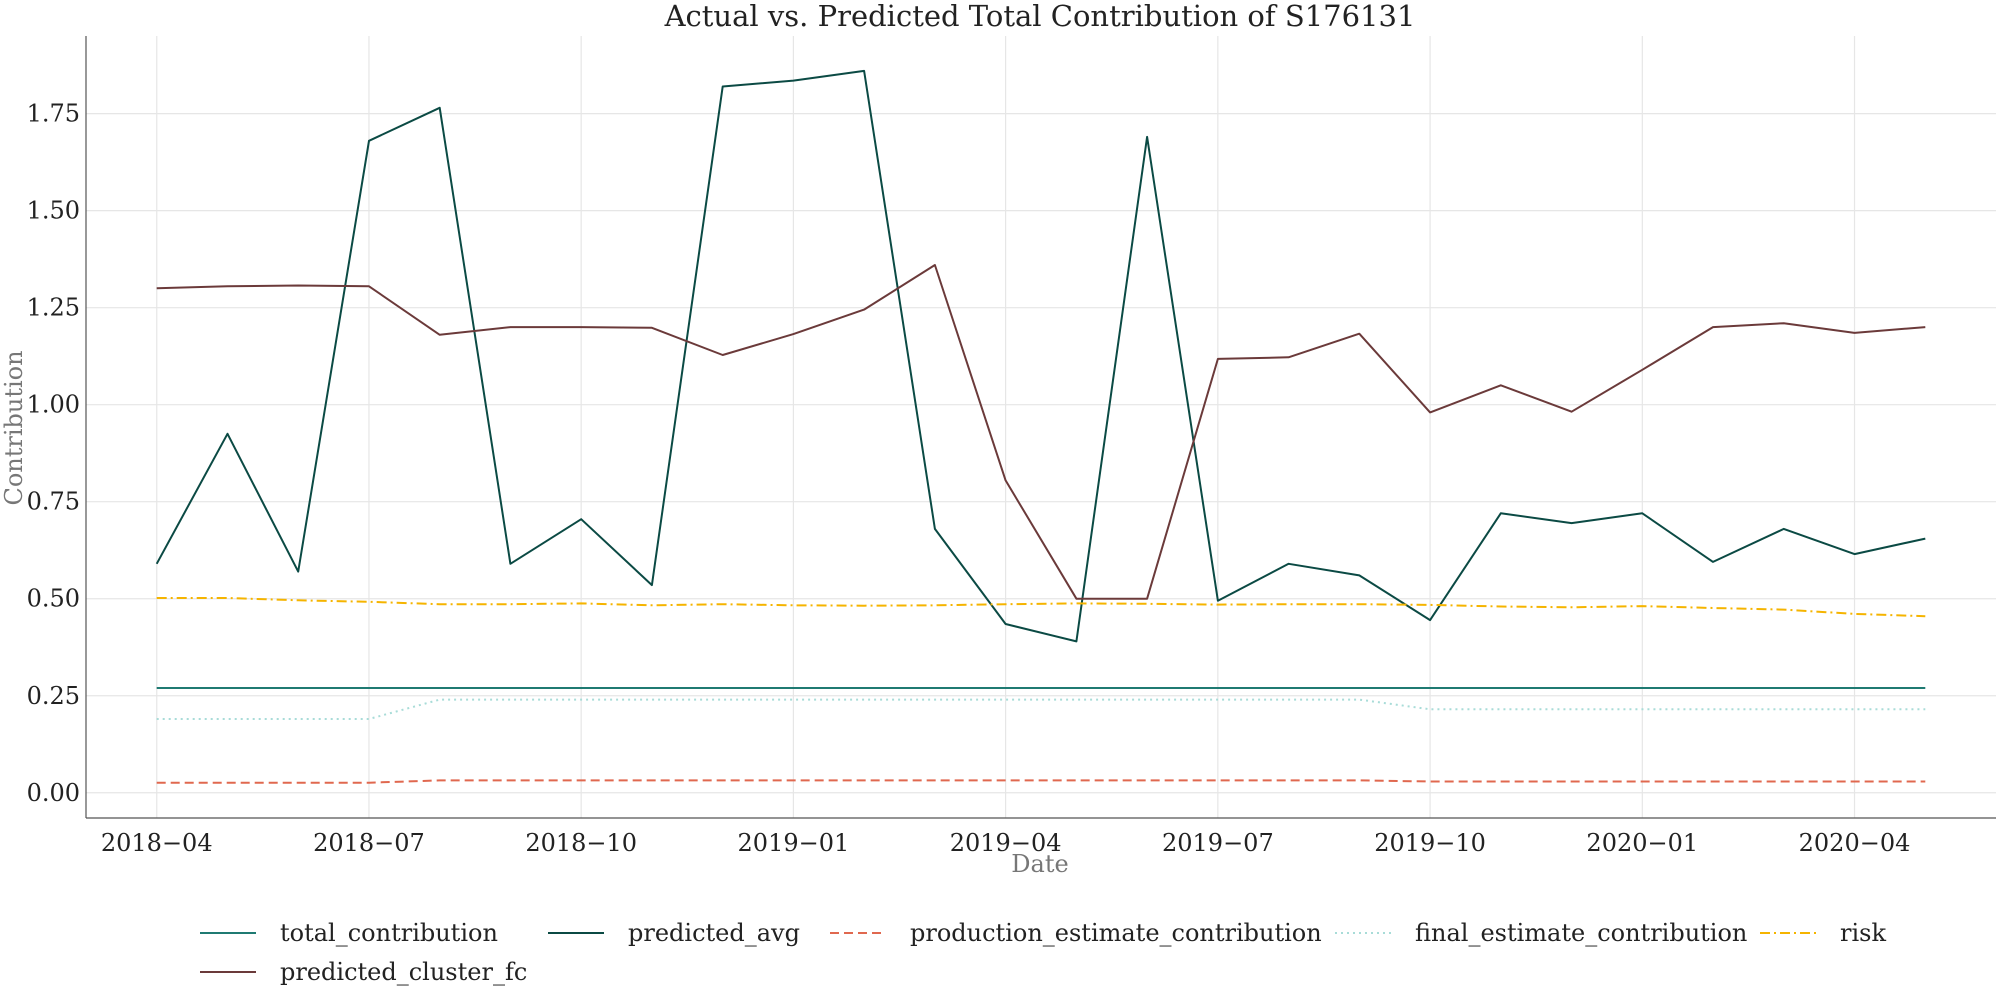 The image size is (2000, 1000). Describe the element at coordinates (1218, 843) in the screenshot. I see `x-tick-label: 2019−07` at that location.